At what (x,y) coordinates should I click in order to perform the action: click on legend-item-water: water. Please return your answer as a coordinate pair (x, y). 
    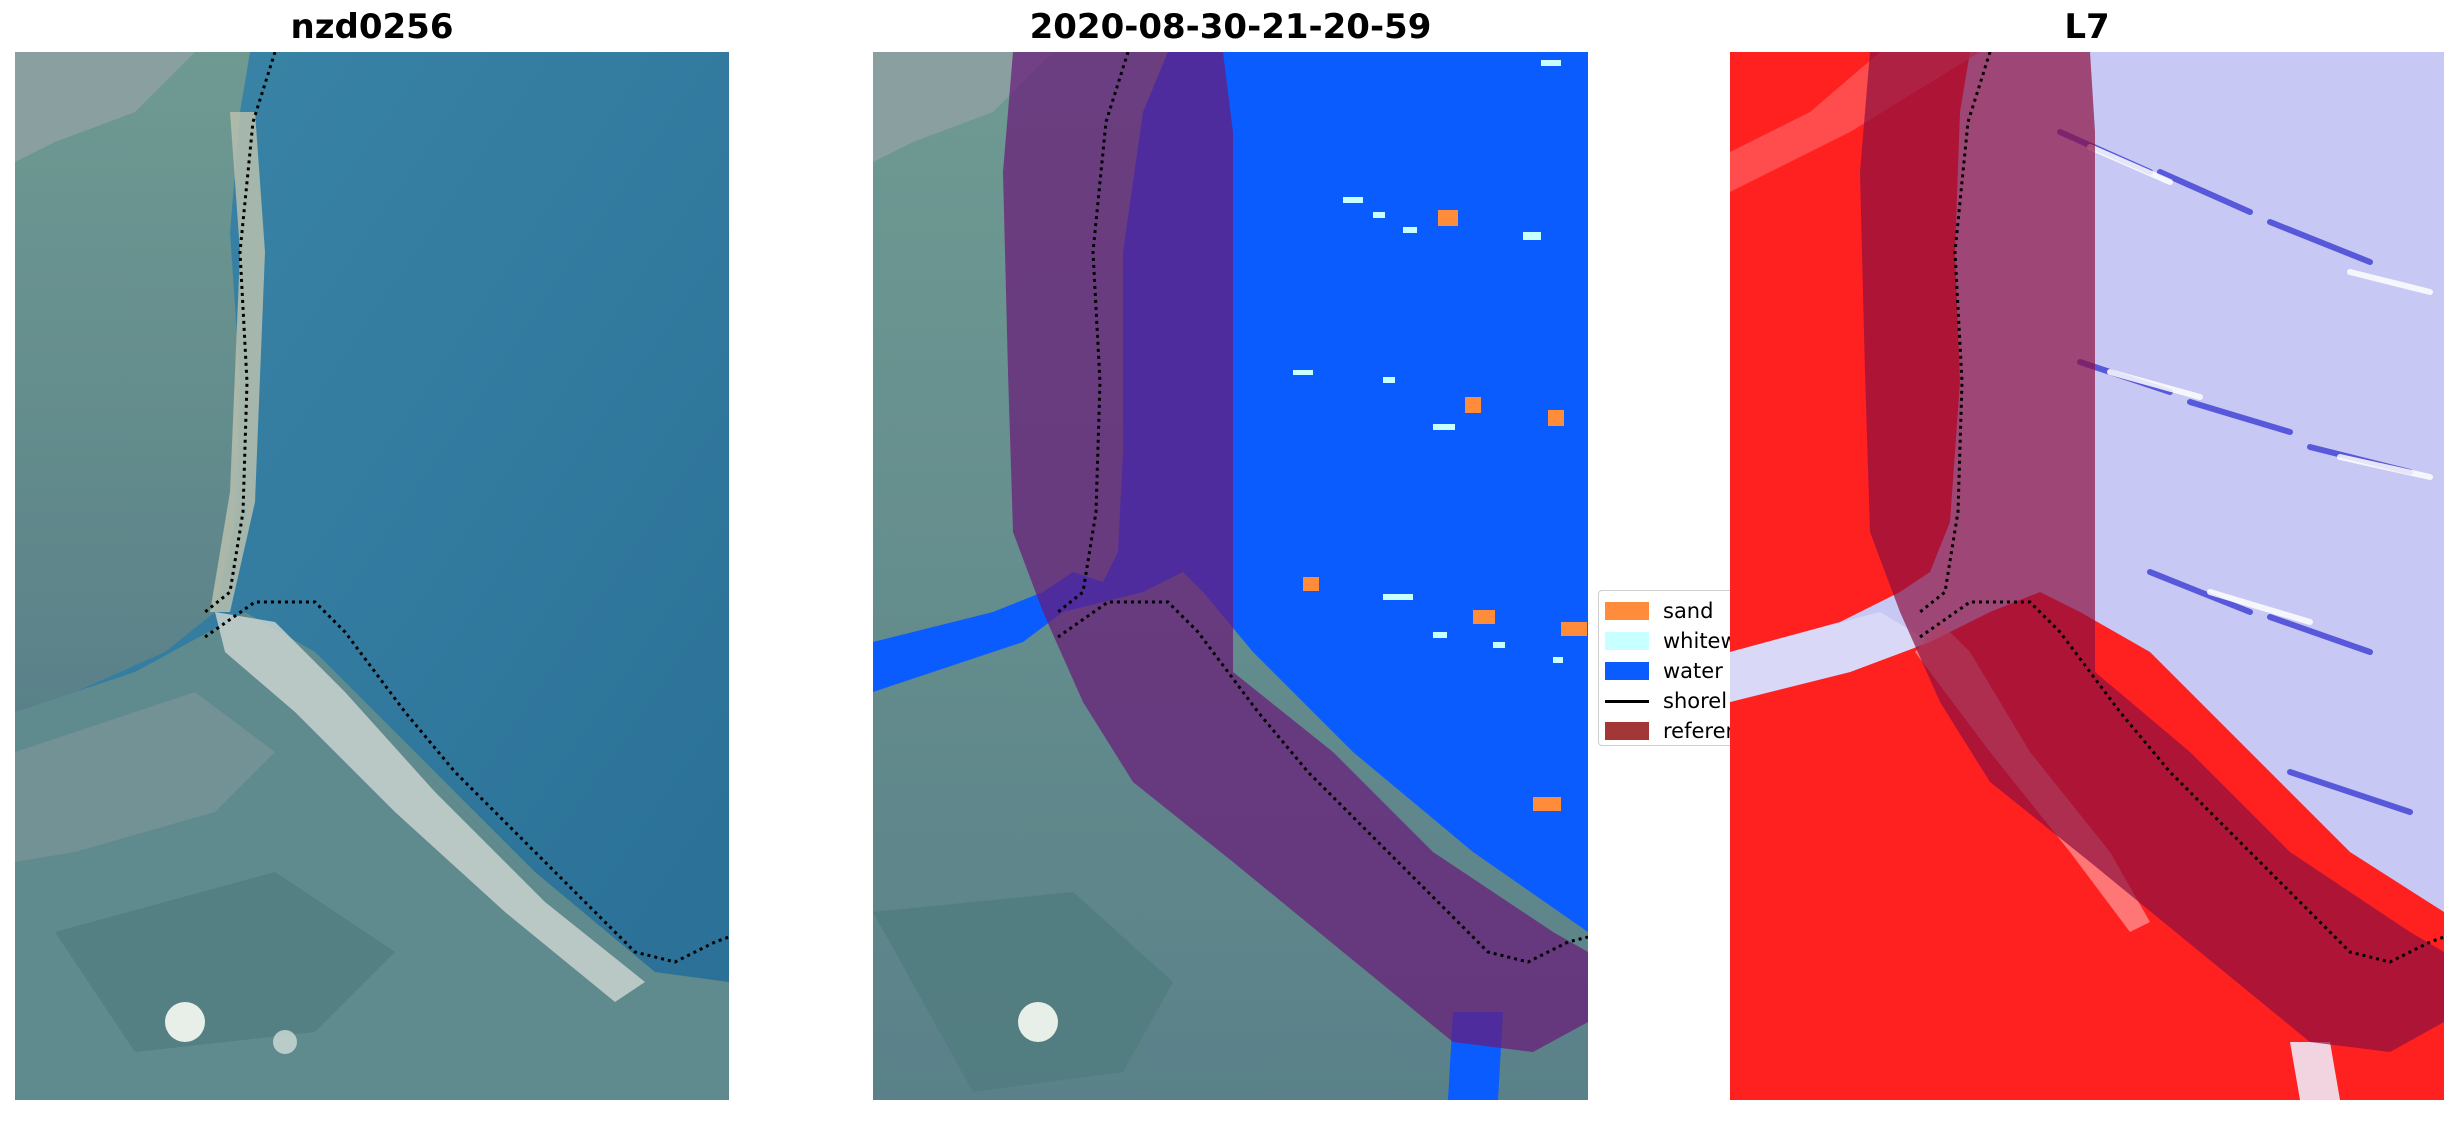
    Looking at the image, I should click on (1664, 671).